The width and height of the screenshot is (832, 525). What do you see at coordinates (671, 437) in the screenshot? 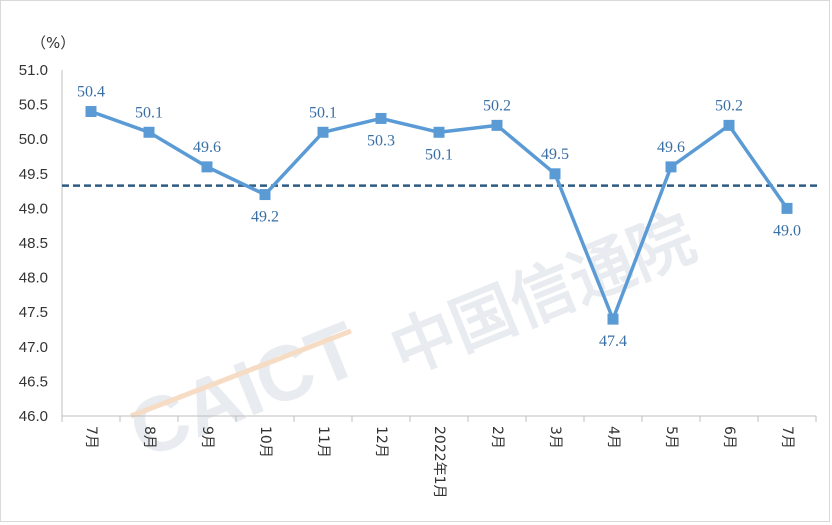
I see `x-tick-label: 5月` at bounding box center [671, 437].